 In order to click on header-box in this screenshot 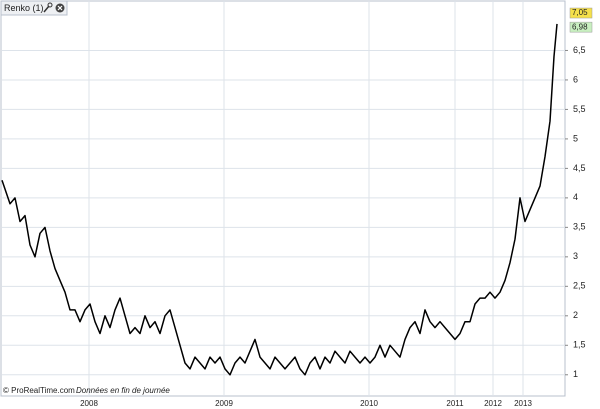, I will do `click(34, 8)`.